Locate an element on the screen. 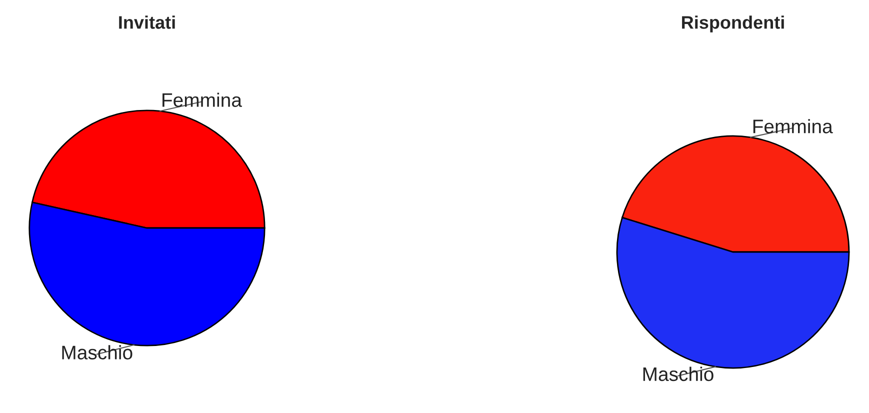  chart-title: Rispondenti is located at coordinates (733, 24).